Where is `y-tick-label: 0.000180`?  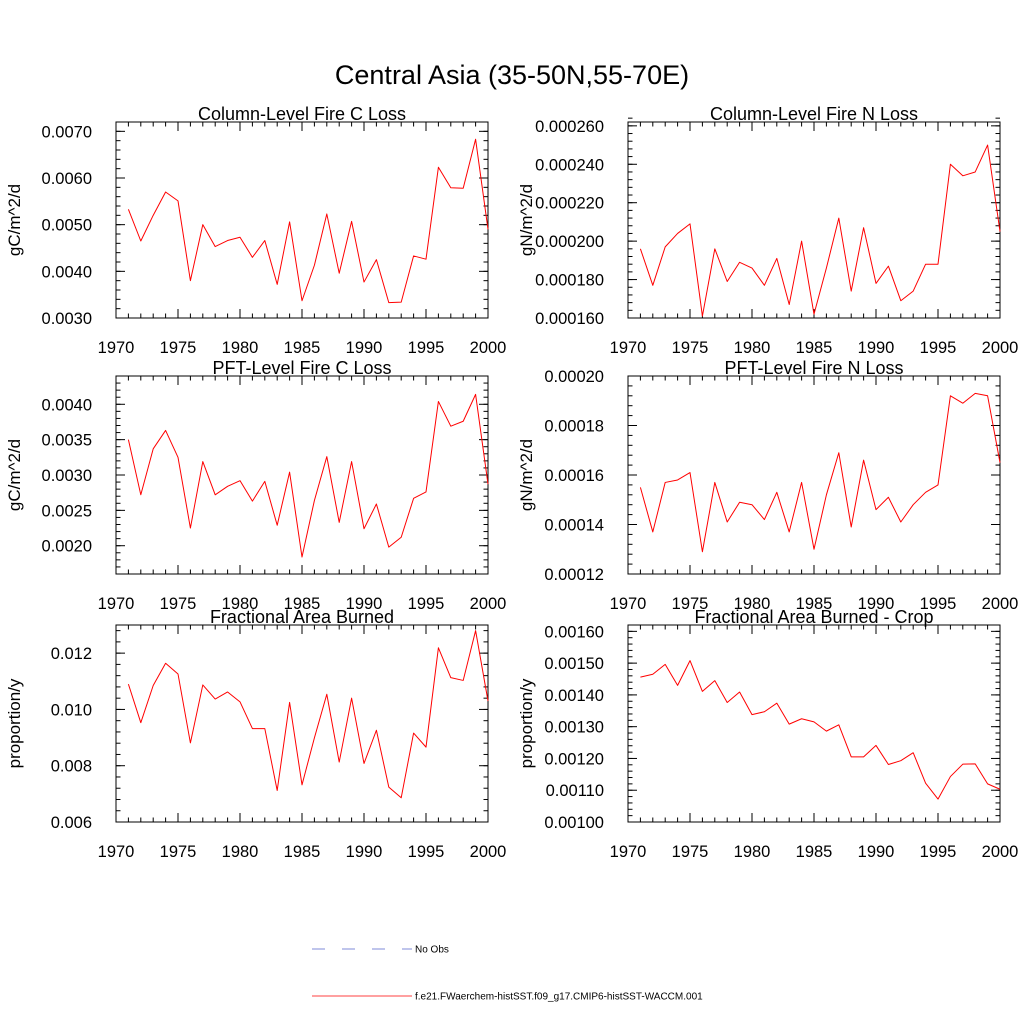
y-tick-label: 0.000180 is located at coordinates (569, 281).